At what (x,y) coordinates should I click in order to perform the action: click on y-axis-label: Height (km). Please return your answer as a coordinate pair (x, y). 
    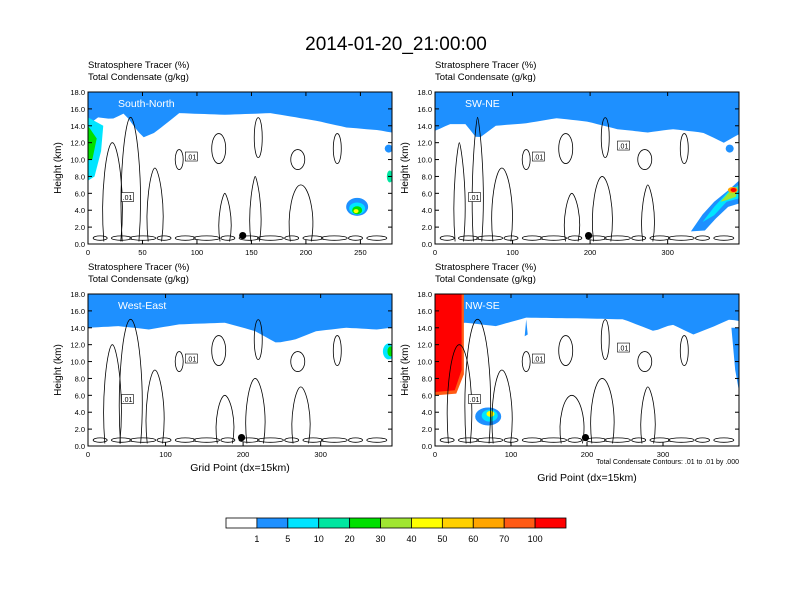
    Looking at the image, I should click on (58, 370).